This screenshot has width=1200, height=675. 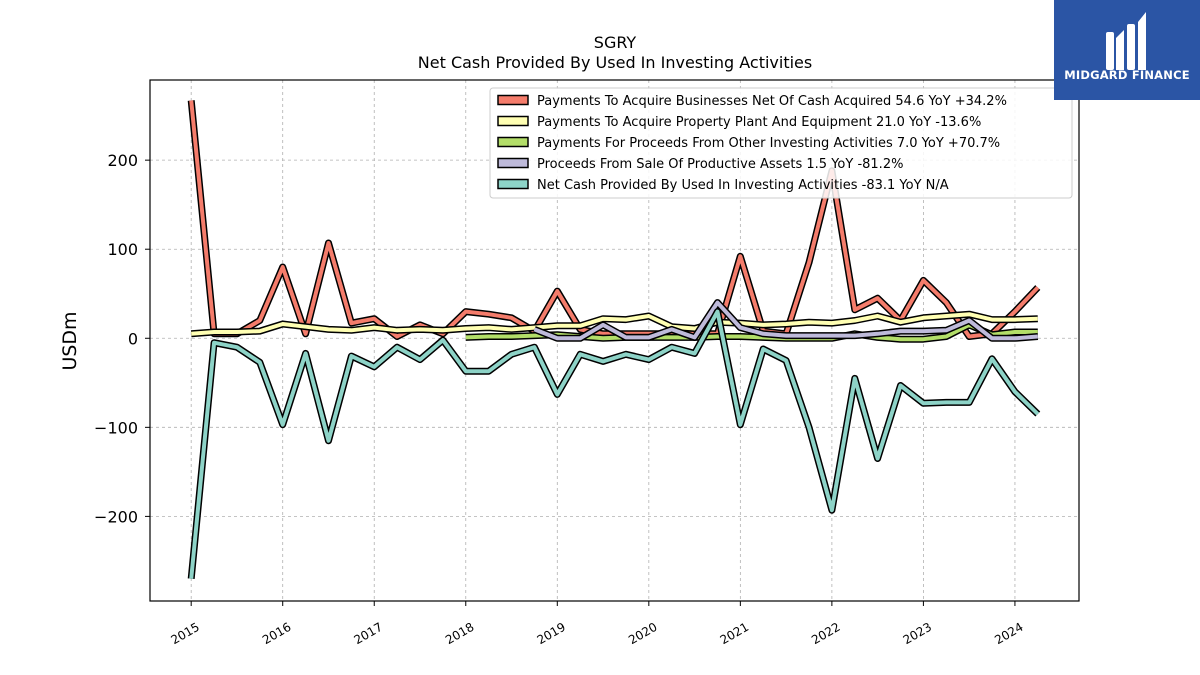 I want to click on y-axis-label: USDm, so click(x=70, y=340).